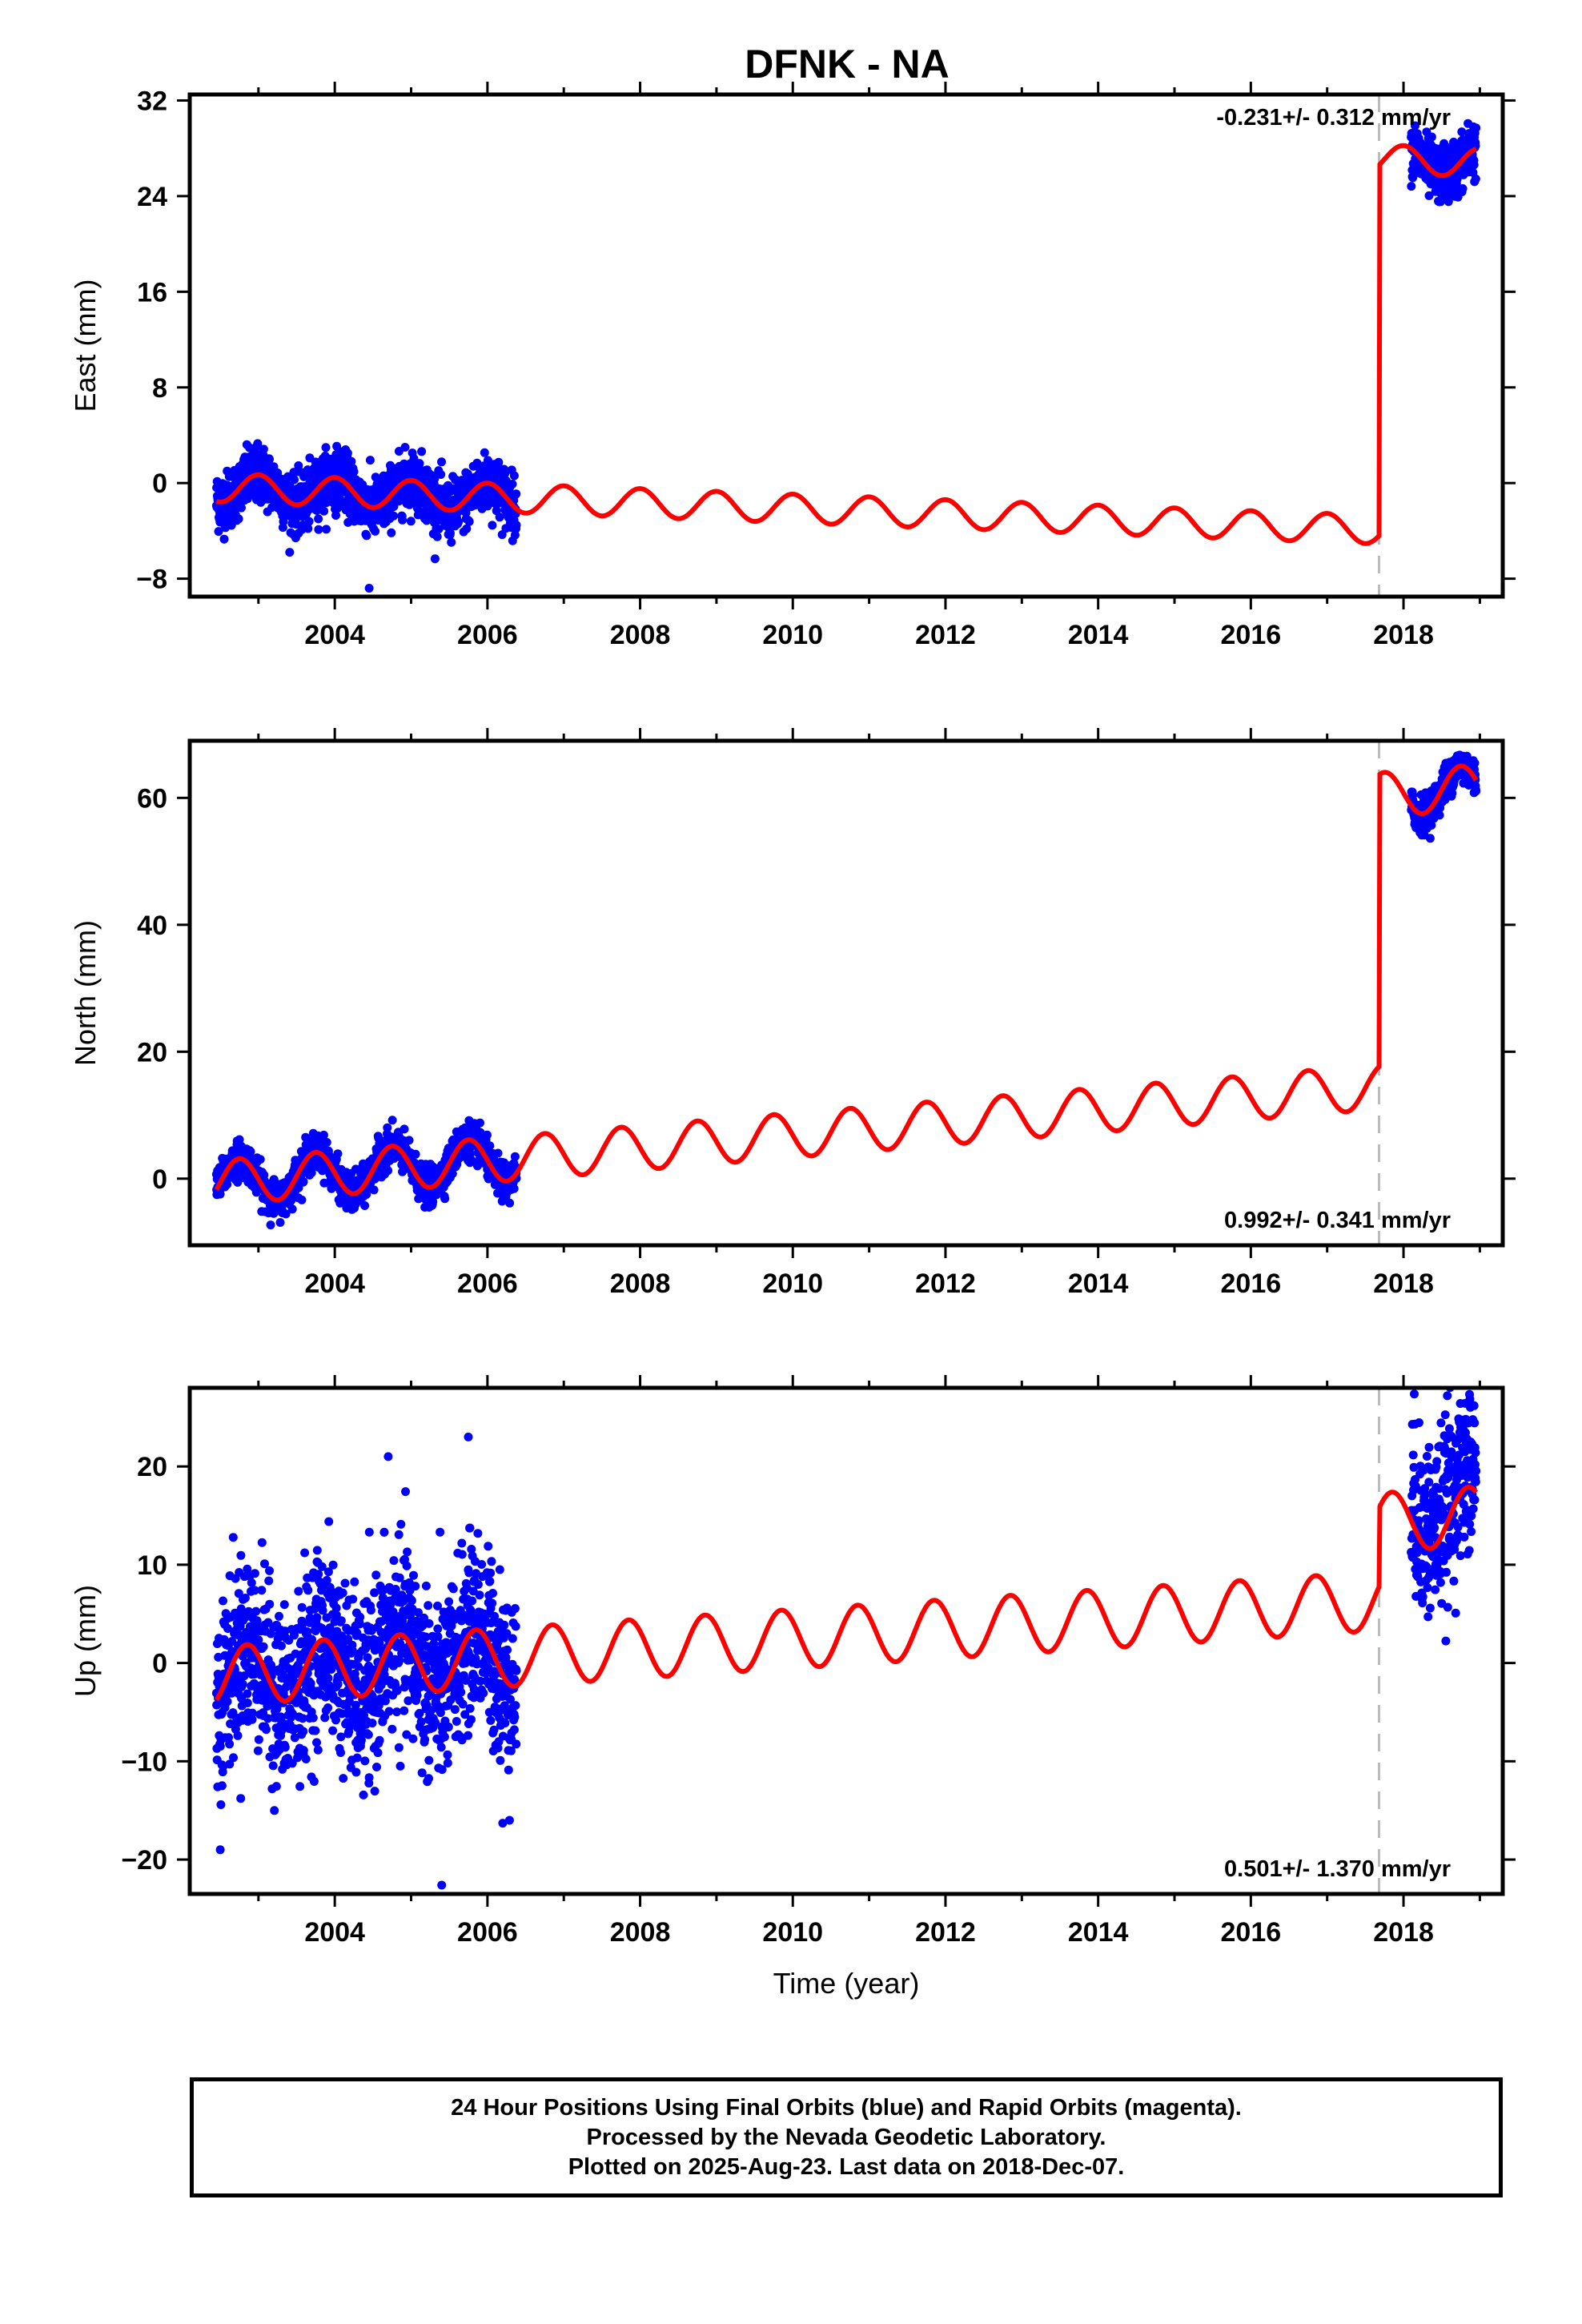  What do you see at coordinates (1098, 1284) in the screenshot?
I see `x-tick-label: 2014` at bounding box center [1098, 1284].